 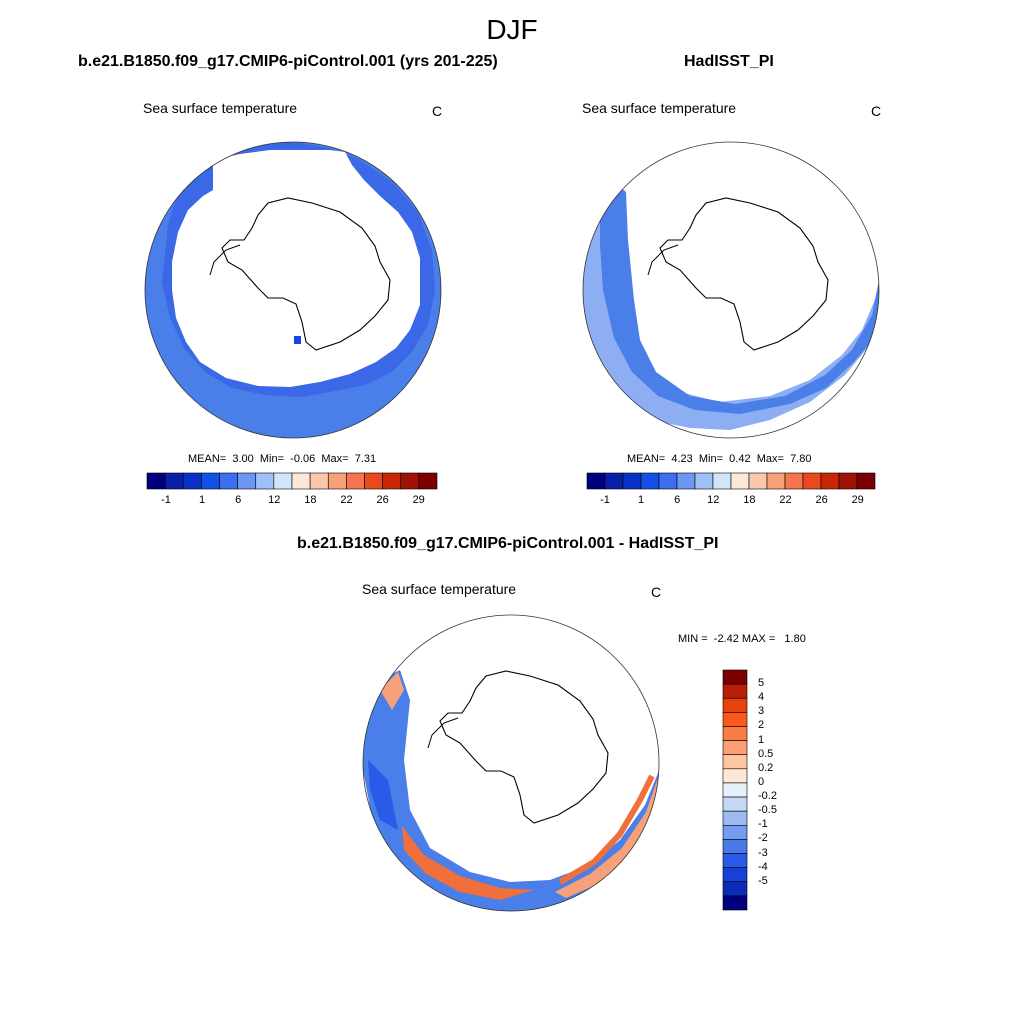 I want to click on units-label-diff: C, so click(x=656, y=592).